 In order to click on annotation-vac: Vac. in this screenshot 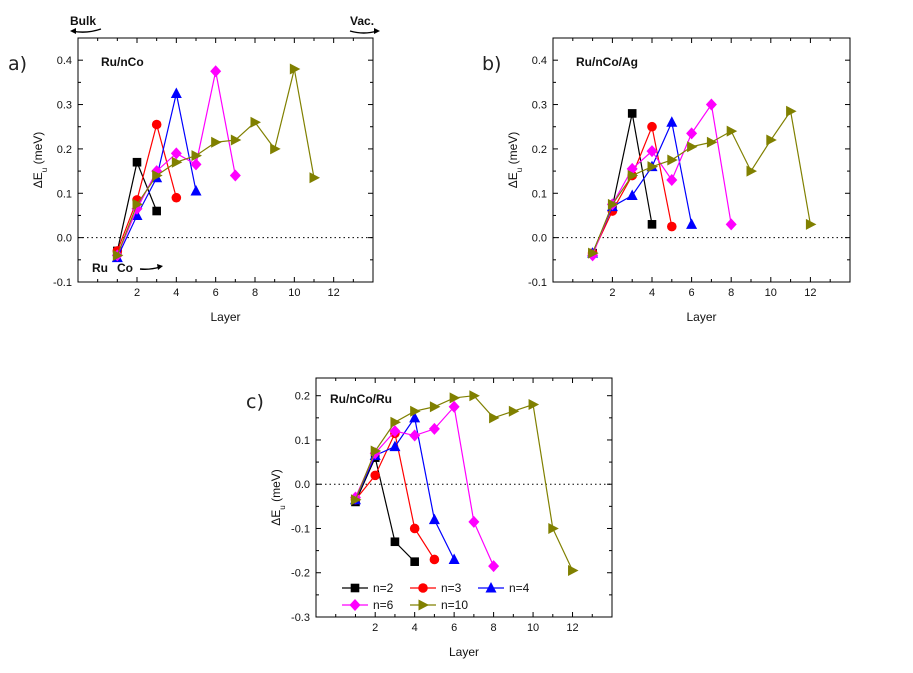, I will do `click(362, 21)`.